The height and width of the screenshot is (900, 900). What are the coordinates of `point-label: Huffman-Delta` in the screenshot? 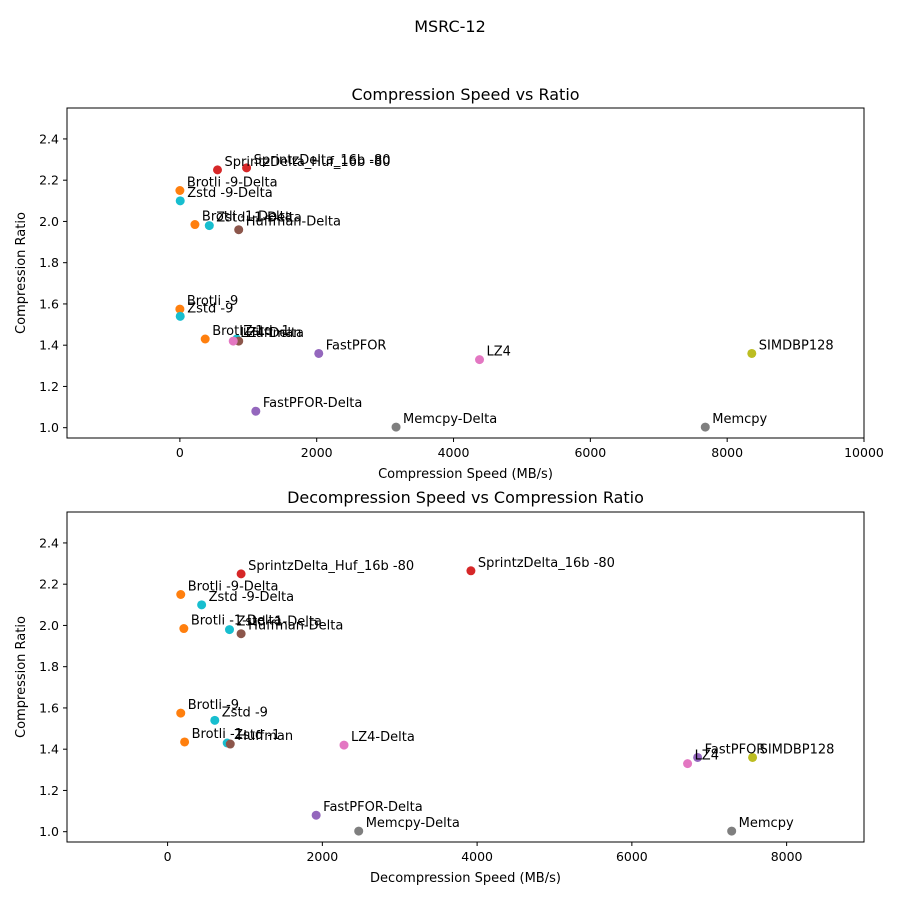 It's located at (295, 626).